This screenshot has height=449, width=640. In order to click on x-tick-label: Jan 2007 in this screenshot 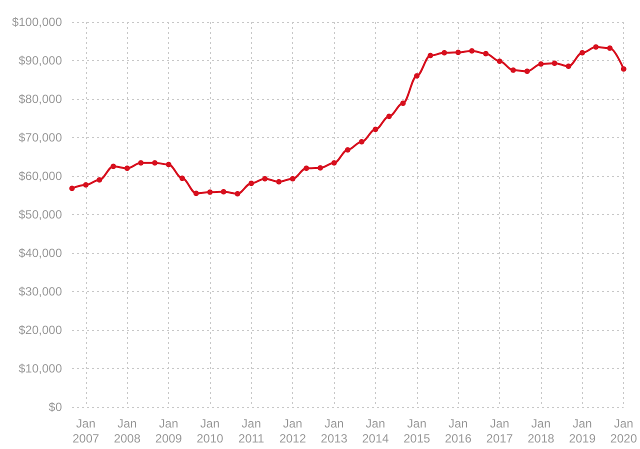, I will do `click(86, 431)`.